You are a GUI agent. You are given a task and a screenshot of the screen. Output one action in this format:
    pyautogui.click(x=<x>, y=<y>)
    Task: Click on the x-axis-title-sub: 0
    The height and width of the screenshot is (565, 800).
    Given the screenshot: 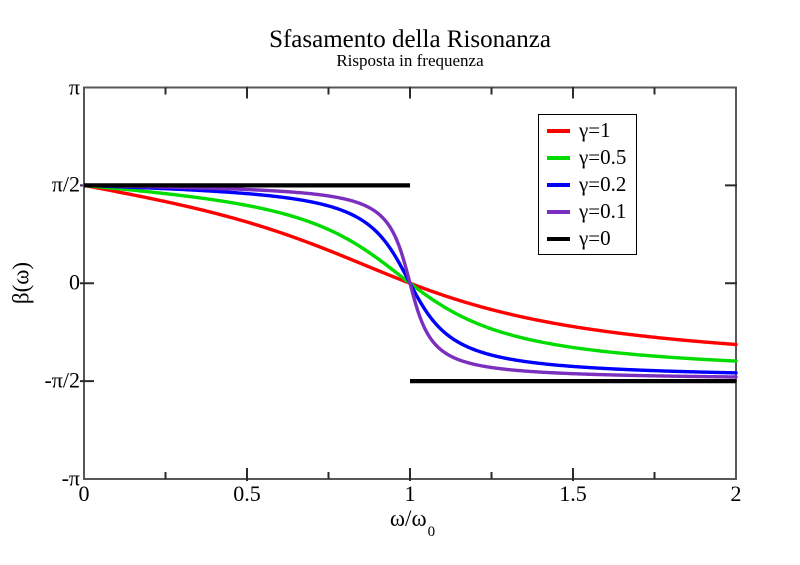 What is the action you would take?
    pyautogui.click(x=431, y=531)
    